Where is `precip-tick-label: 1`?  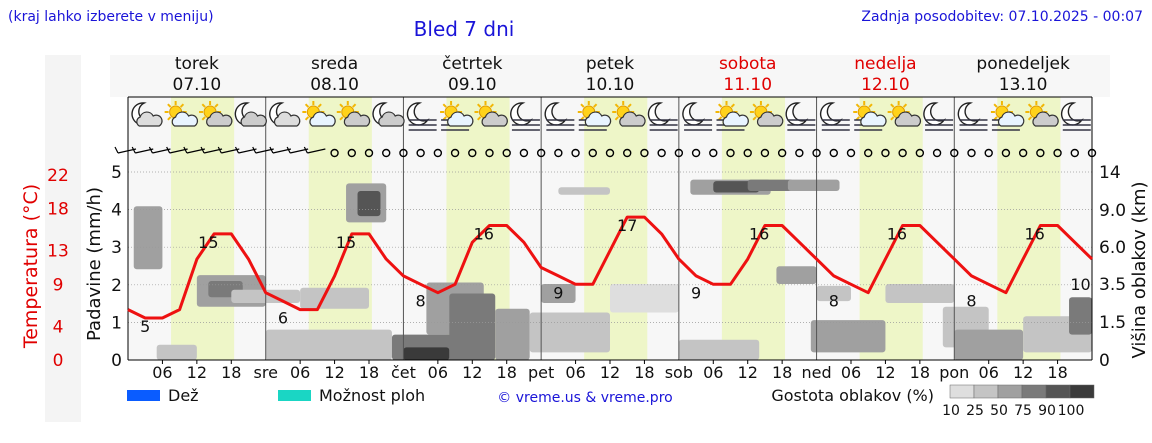
precip-tick-label: 1 is located at coordinates (116, 323).